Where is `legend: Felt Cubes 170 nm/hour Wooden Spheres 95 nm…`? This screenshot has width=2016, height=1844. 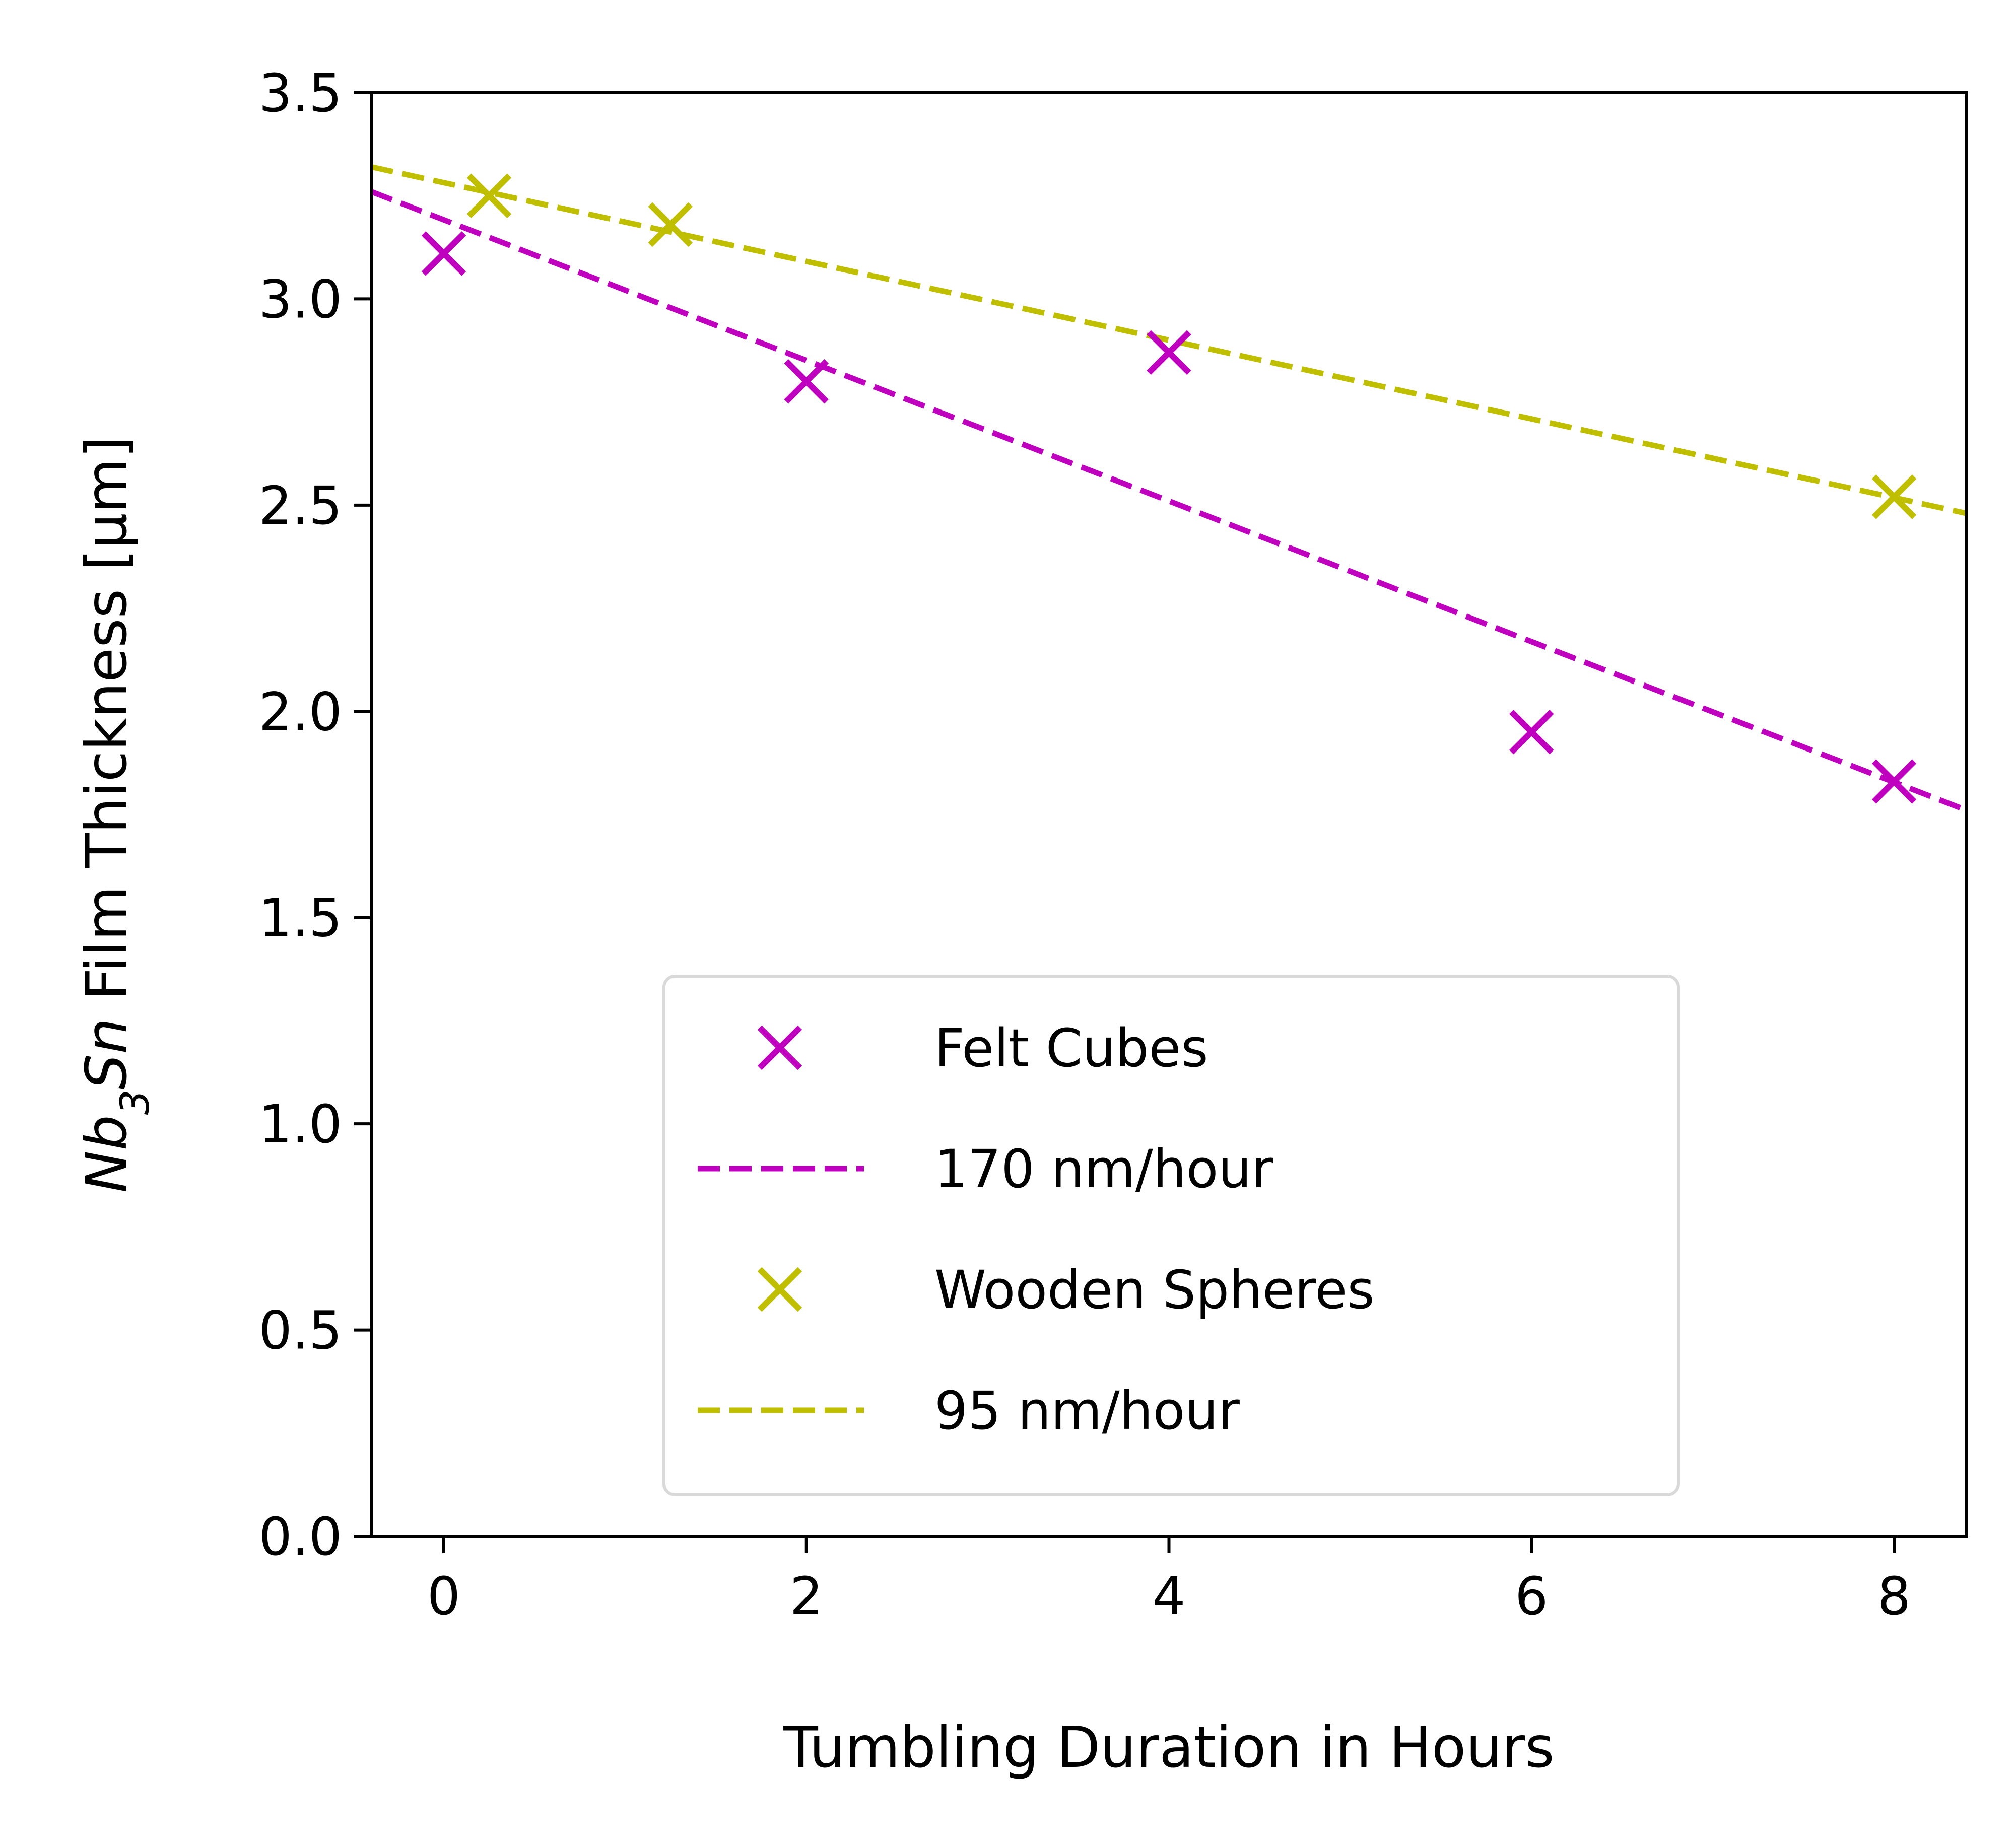
legend: Felt Cubes 170 nm/hour Wooden Spheres 95 nm… is located at coordinates (1171, 1236).